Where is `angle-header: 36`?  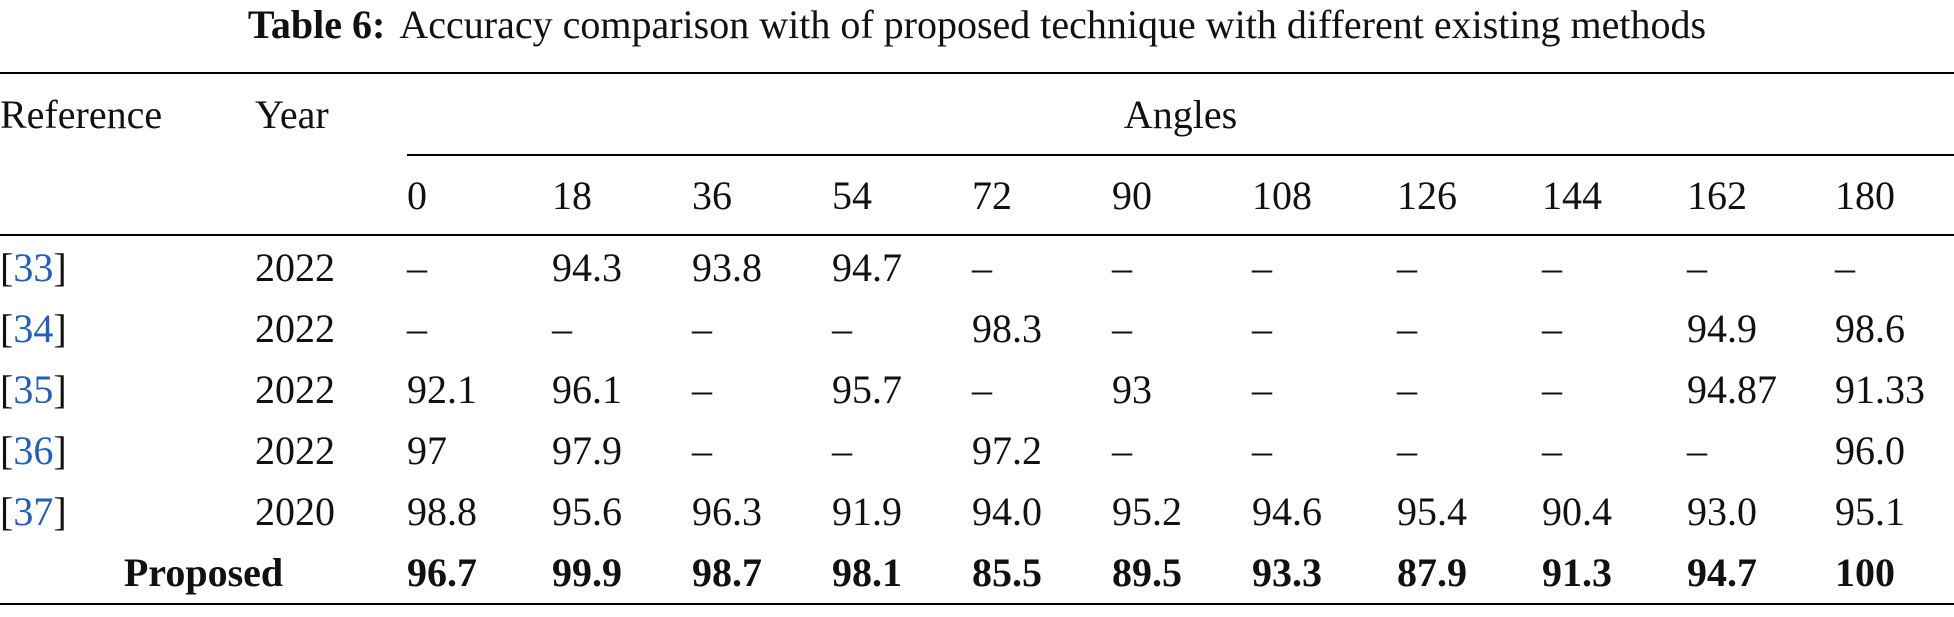 angle-header: 36 is located at coordinates (712, 195).